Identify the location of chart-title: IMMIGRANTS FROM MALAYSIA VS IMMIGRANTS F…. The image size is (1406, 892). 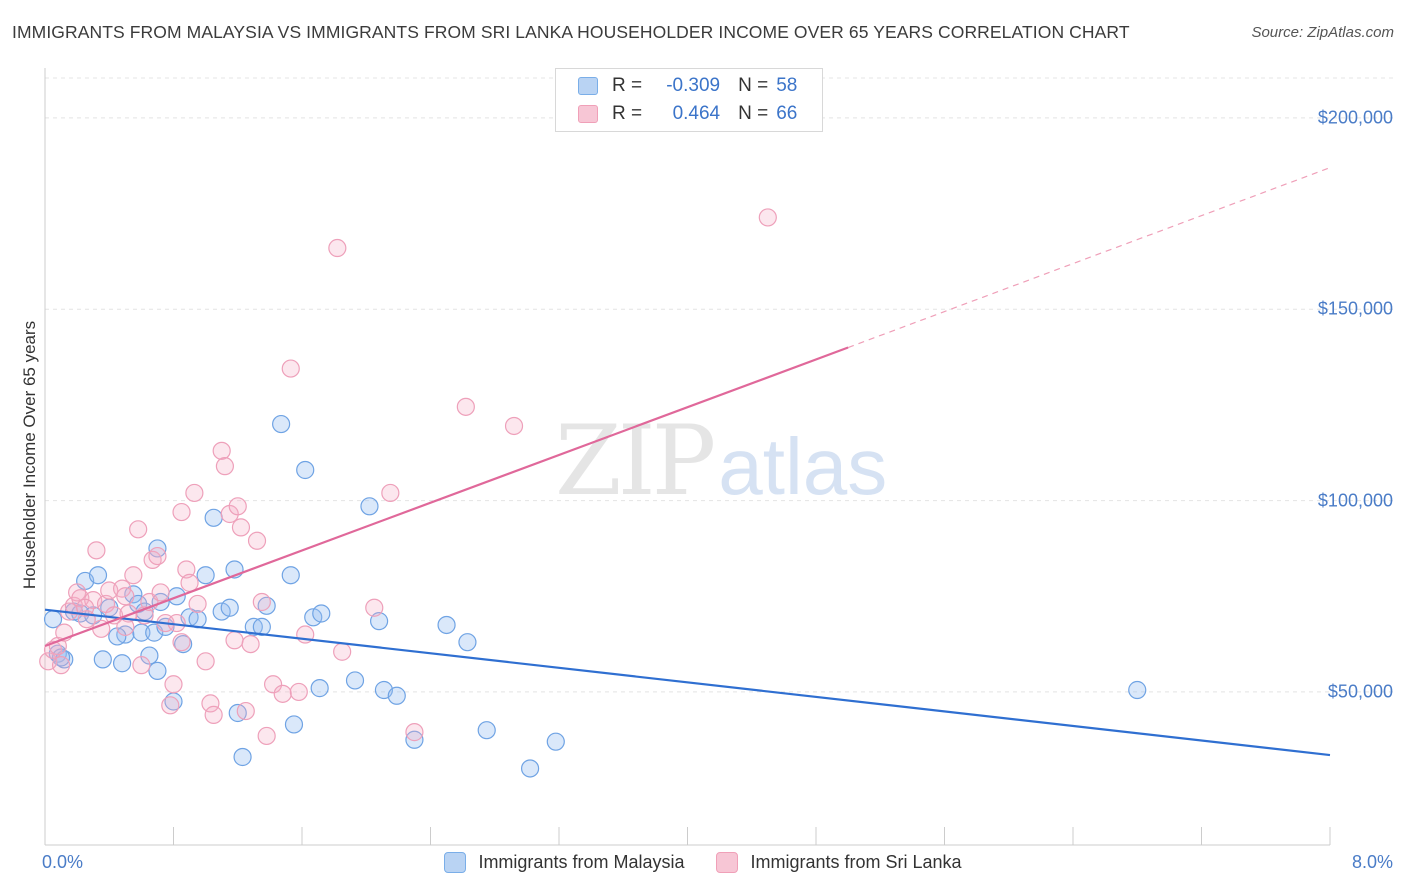
(571, 32).